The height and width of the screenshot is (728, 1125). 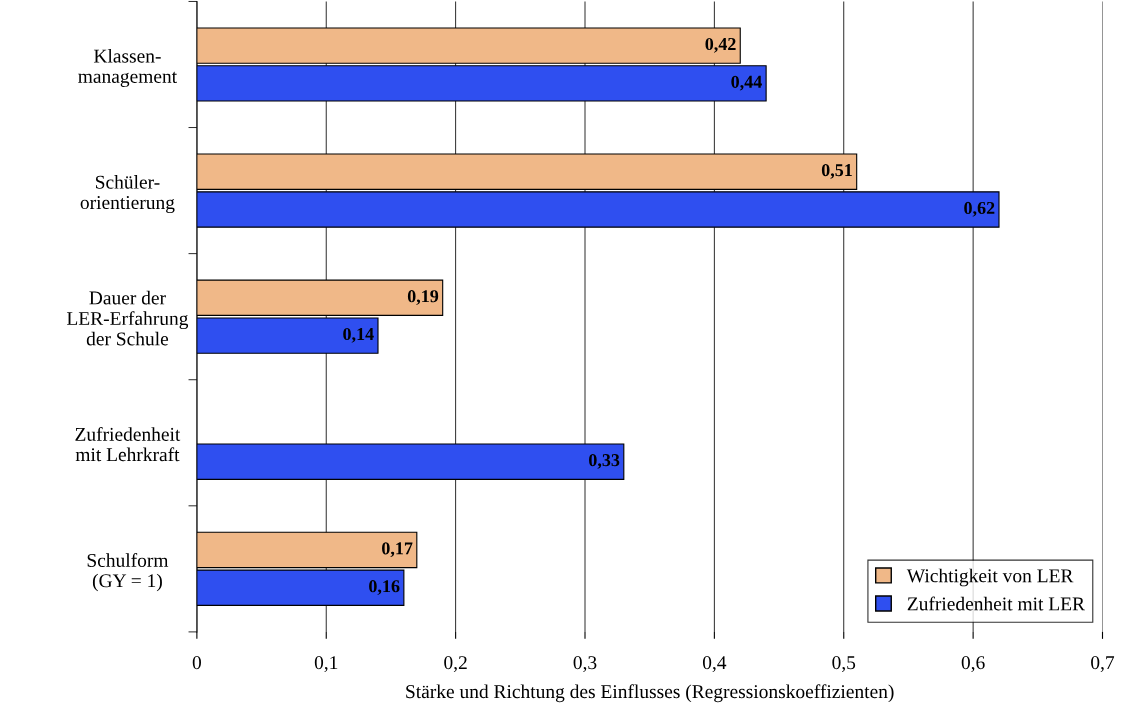 I want to click on x-axis-title: Stärke und Richtung des Einflusses (Regressionskoeffizienten), so click(x=650, y=693).